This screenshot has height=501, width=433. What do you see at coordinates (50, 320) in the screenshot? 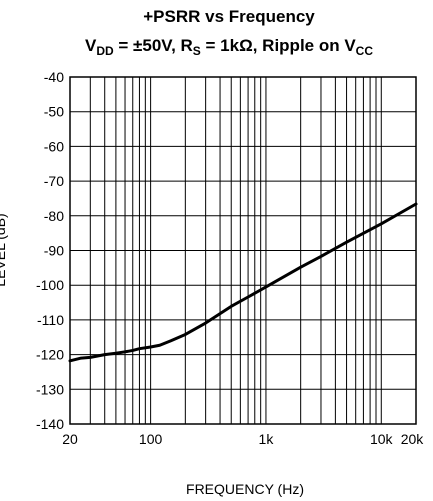
I see `y-tick-label: -110` at bounding box center [50, 320].